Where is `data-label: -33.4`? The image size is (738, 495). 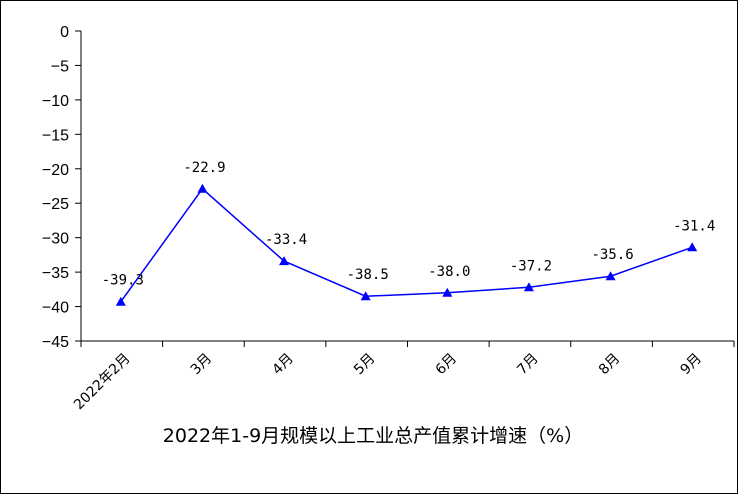 data-label: -33.4 is located at coordinates (286, 240).